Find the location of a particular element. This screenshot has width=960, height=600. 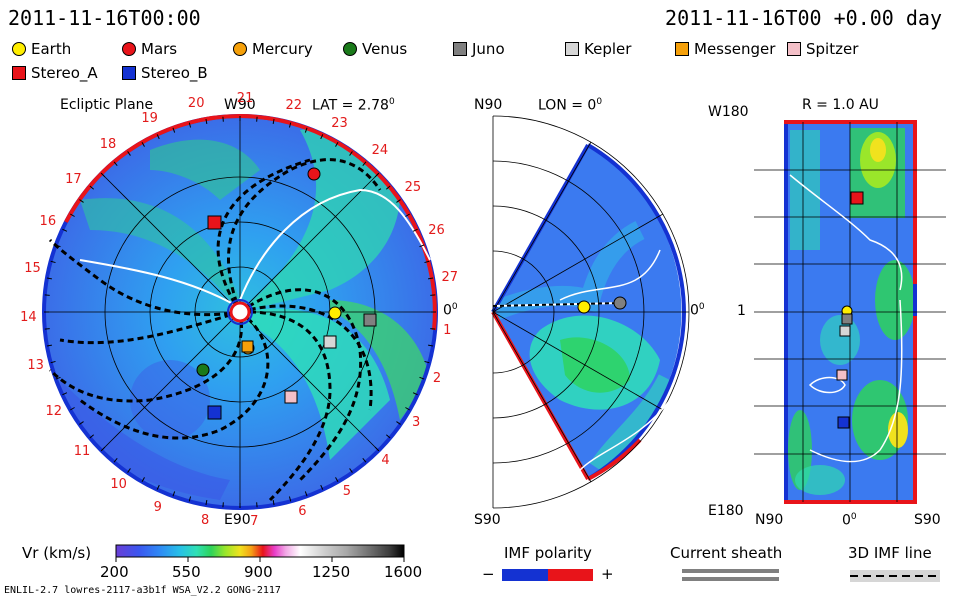

longitude-label: LON = 00 is located at coordinates (570, 105).